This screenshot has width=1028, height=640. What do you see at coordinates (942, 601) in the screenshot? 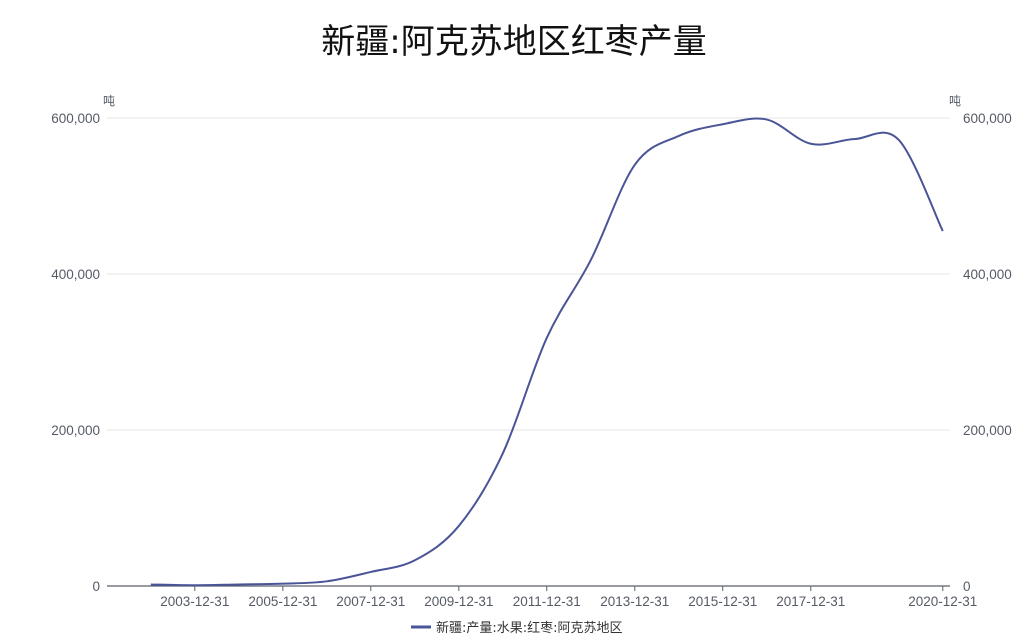
I see `x-tick-label: 2020-12-31` at bounding box center [942, 601].